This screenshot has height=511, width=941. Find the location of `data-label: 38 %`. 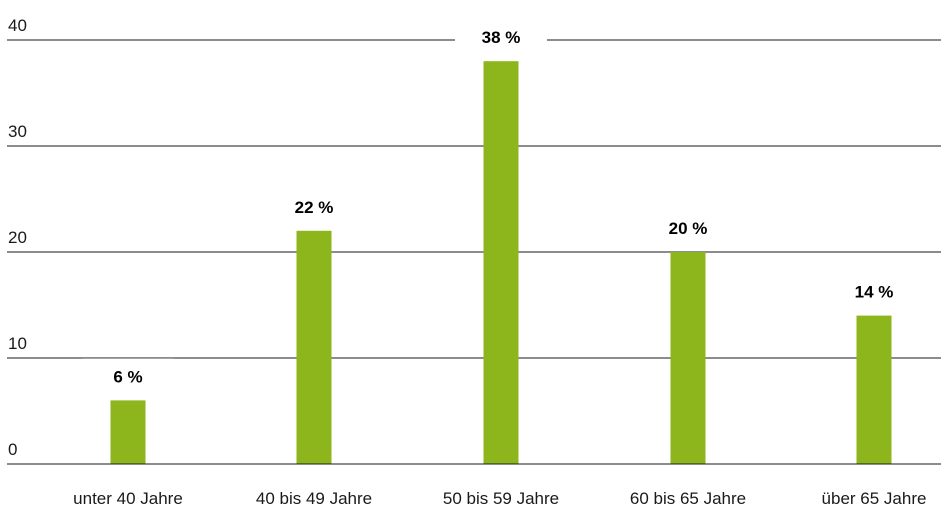

data-label: 38 % is located at coordinates (501, 37).